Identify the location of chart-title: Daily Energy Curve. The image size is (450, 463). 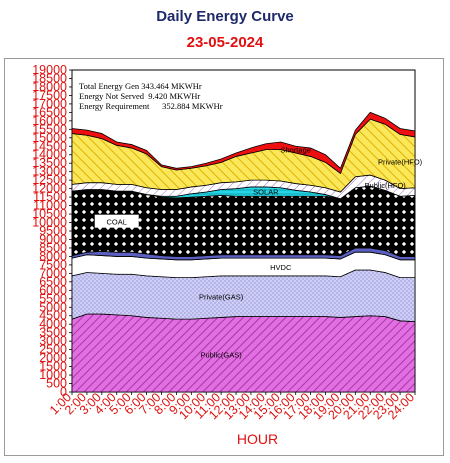
(225, 16).